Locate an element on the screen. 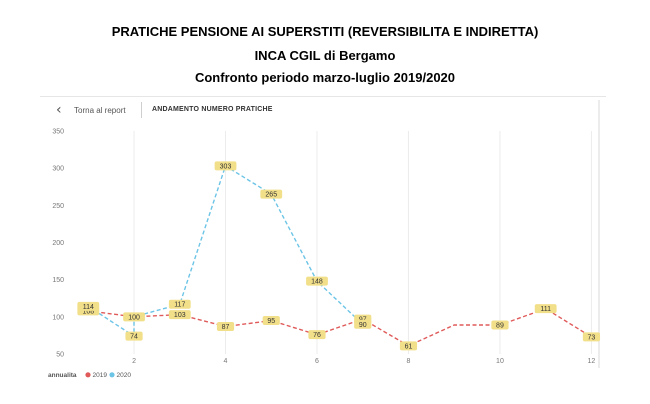 This screenshot has height=404, width=650. series-line-2019 is located at coordinates (340, 327).